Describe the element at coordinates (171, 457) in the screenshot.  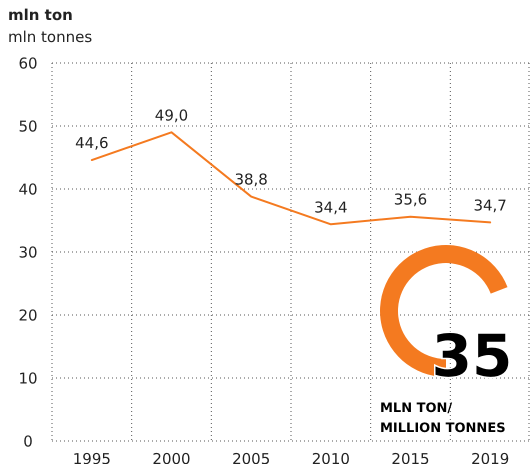
I see `x-tick-label: 2000` at that location.